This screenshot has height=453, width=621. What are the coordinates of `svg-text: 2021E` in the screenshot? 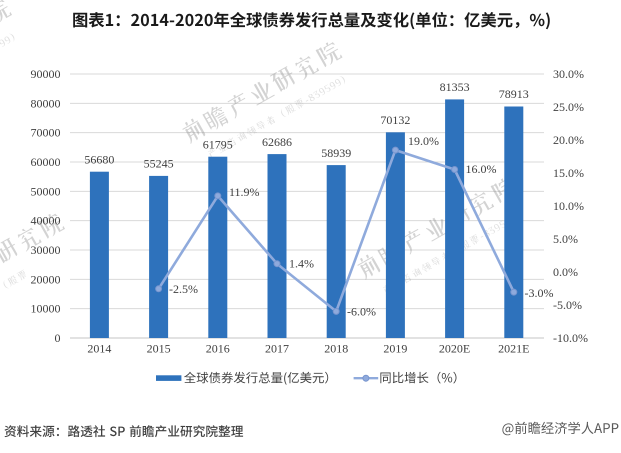 It's located at (513, 349).